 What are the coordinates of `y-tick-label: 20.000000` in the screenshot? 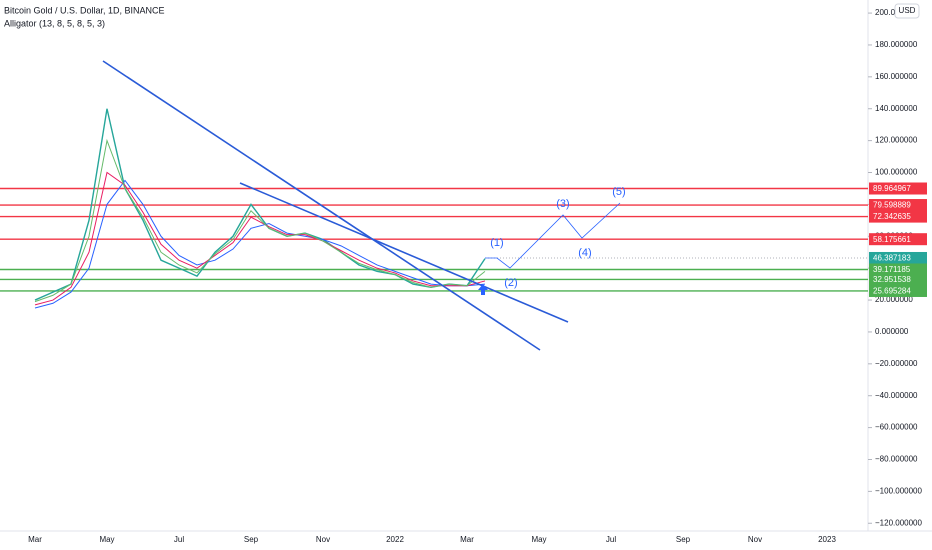 It's located at (894, 299).